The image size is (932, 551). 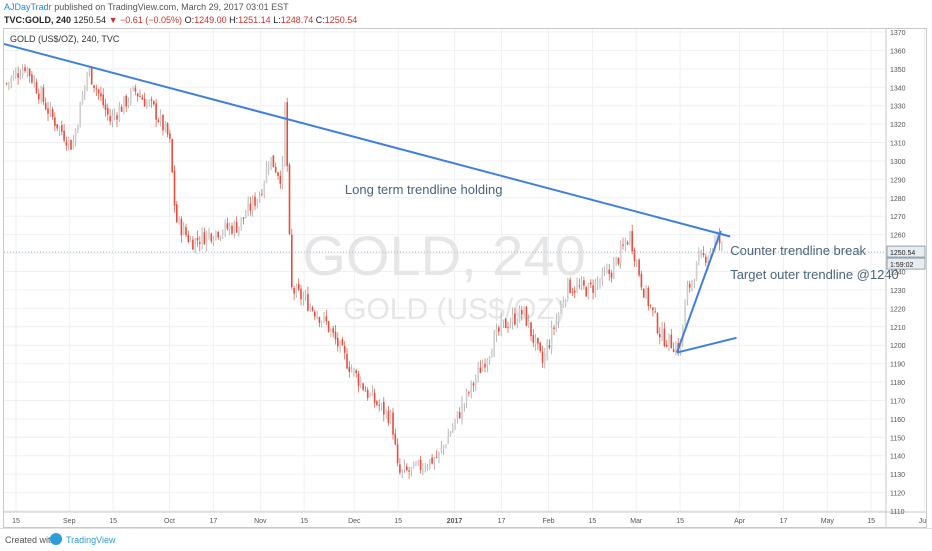 I want to click on high-key: H:, so click(x=234, y=20).